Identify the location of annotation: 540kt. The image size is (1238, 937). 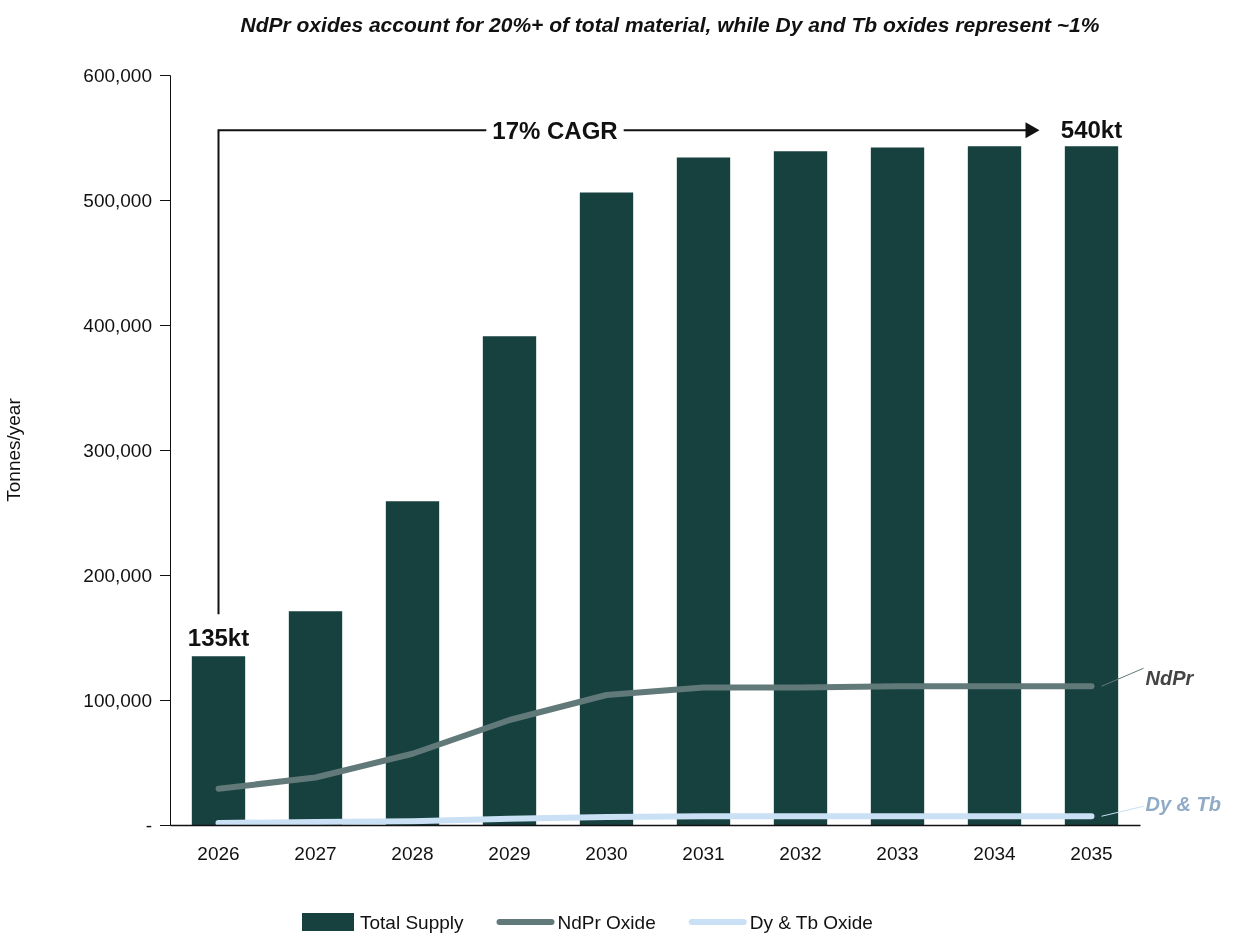
(1091, 130).